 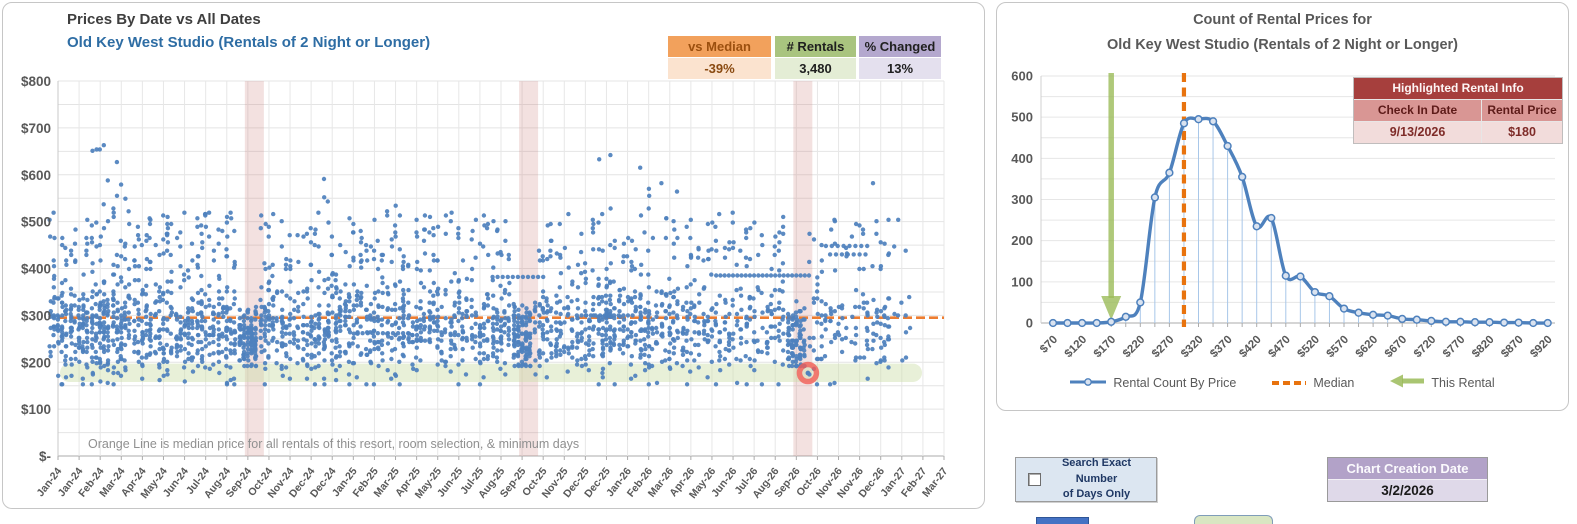 What do you see at coordinates (1250, 347) in the screenshot?
I see `svg-text: $420` at bounding box center [1250, 347].